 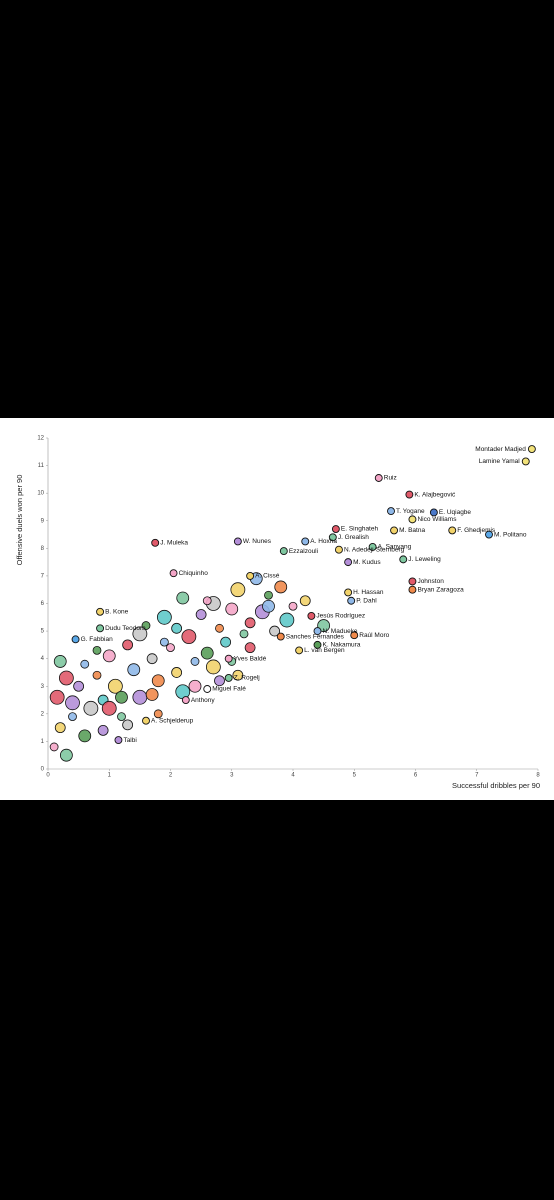 What do you see at coordinates (293, 776) in the screenshot?
I see `x-tick-label: 4` at bounding box center [293, 776].